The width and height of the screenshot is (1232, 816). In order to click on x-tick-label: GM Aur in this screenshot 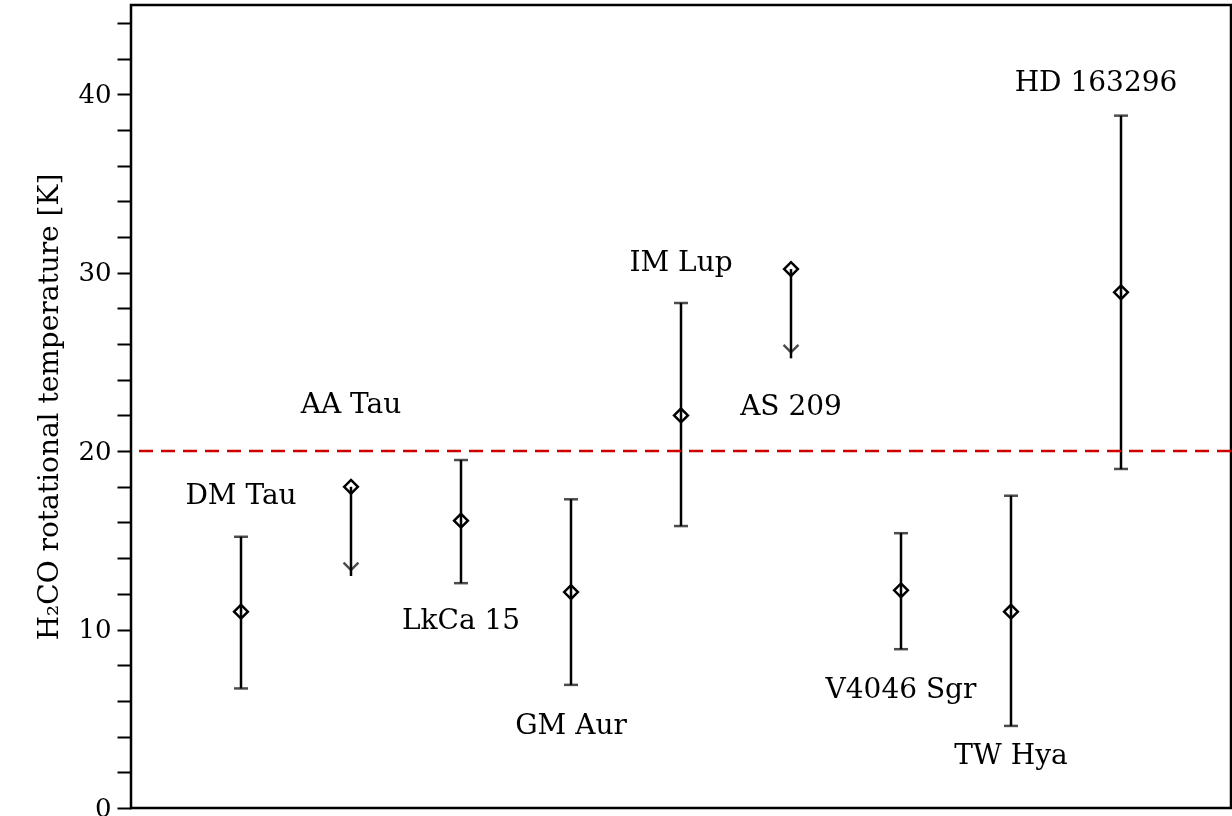, I will do `click(571, 725)`.